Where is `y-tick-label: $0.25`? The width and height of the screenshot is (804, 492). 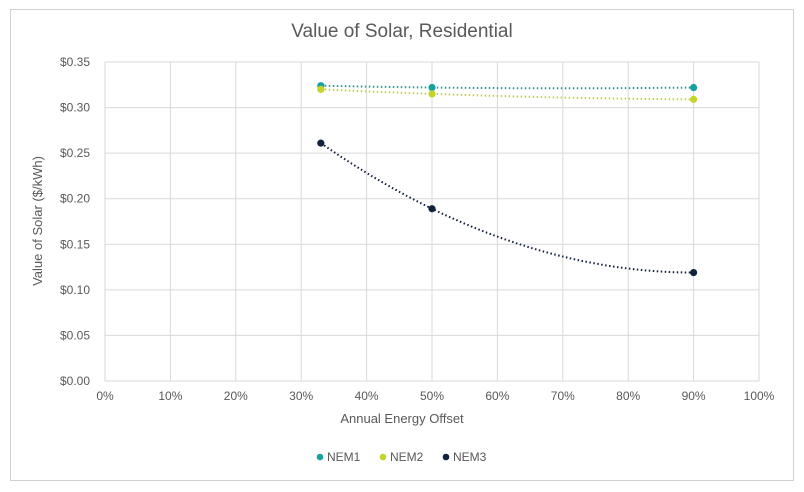
y-tick-label: $0.25 is located at coordinates (75, 153).